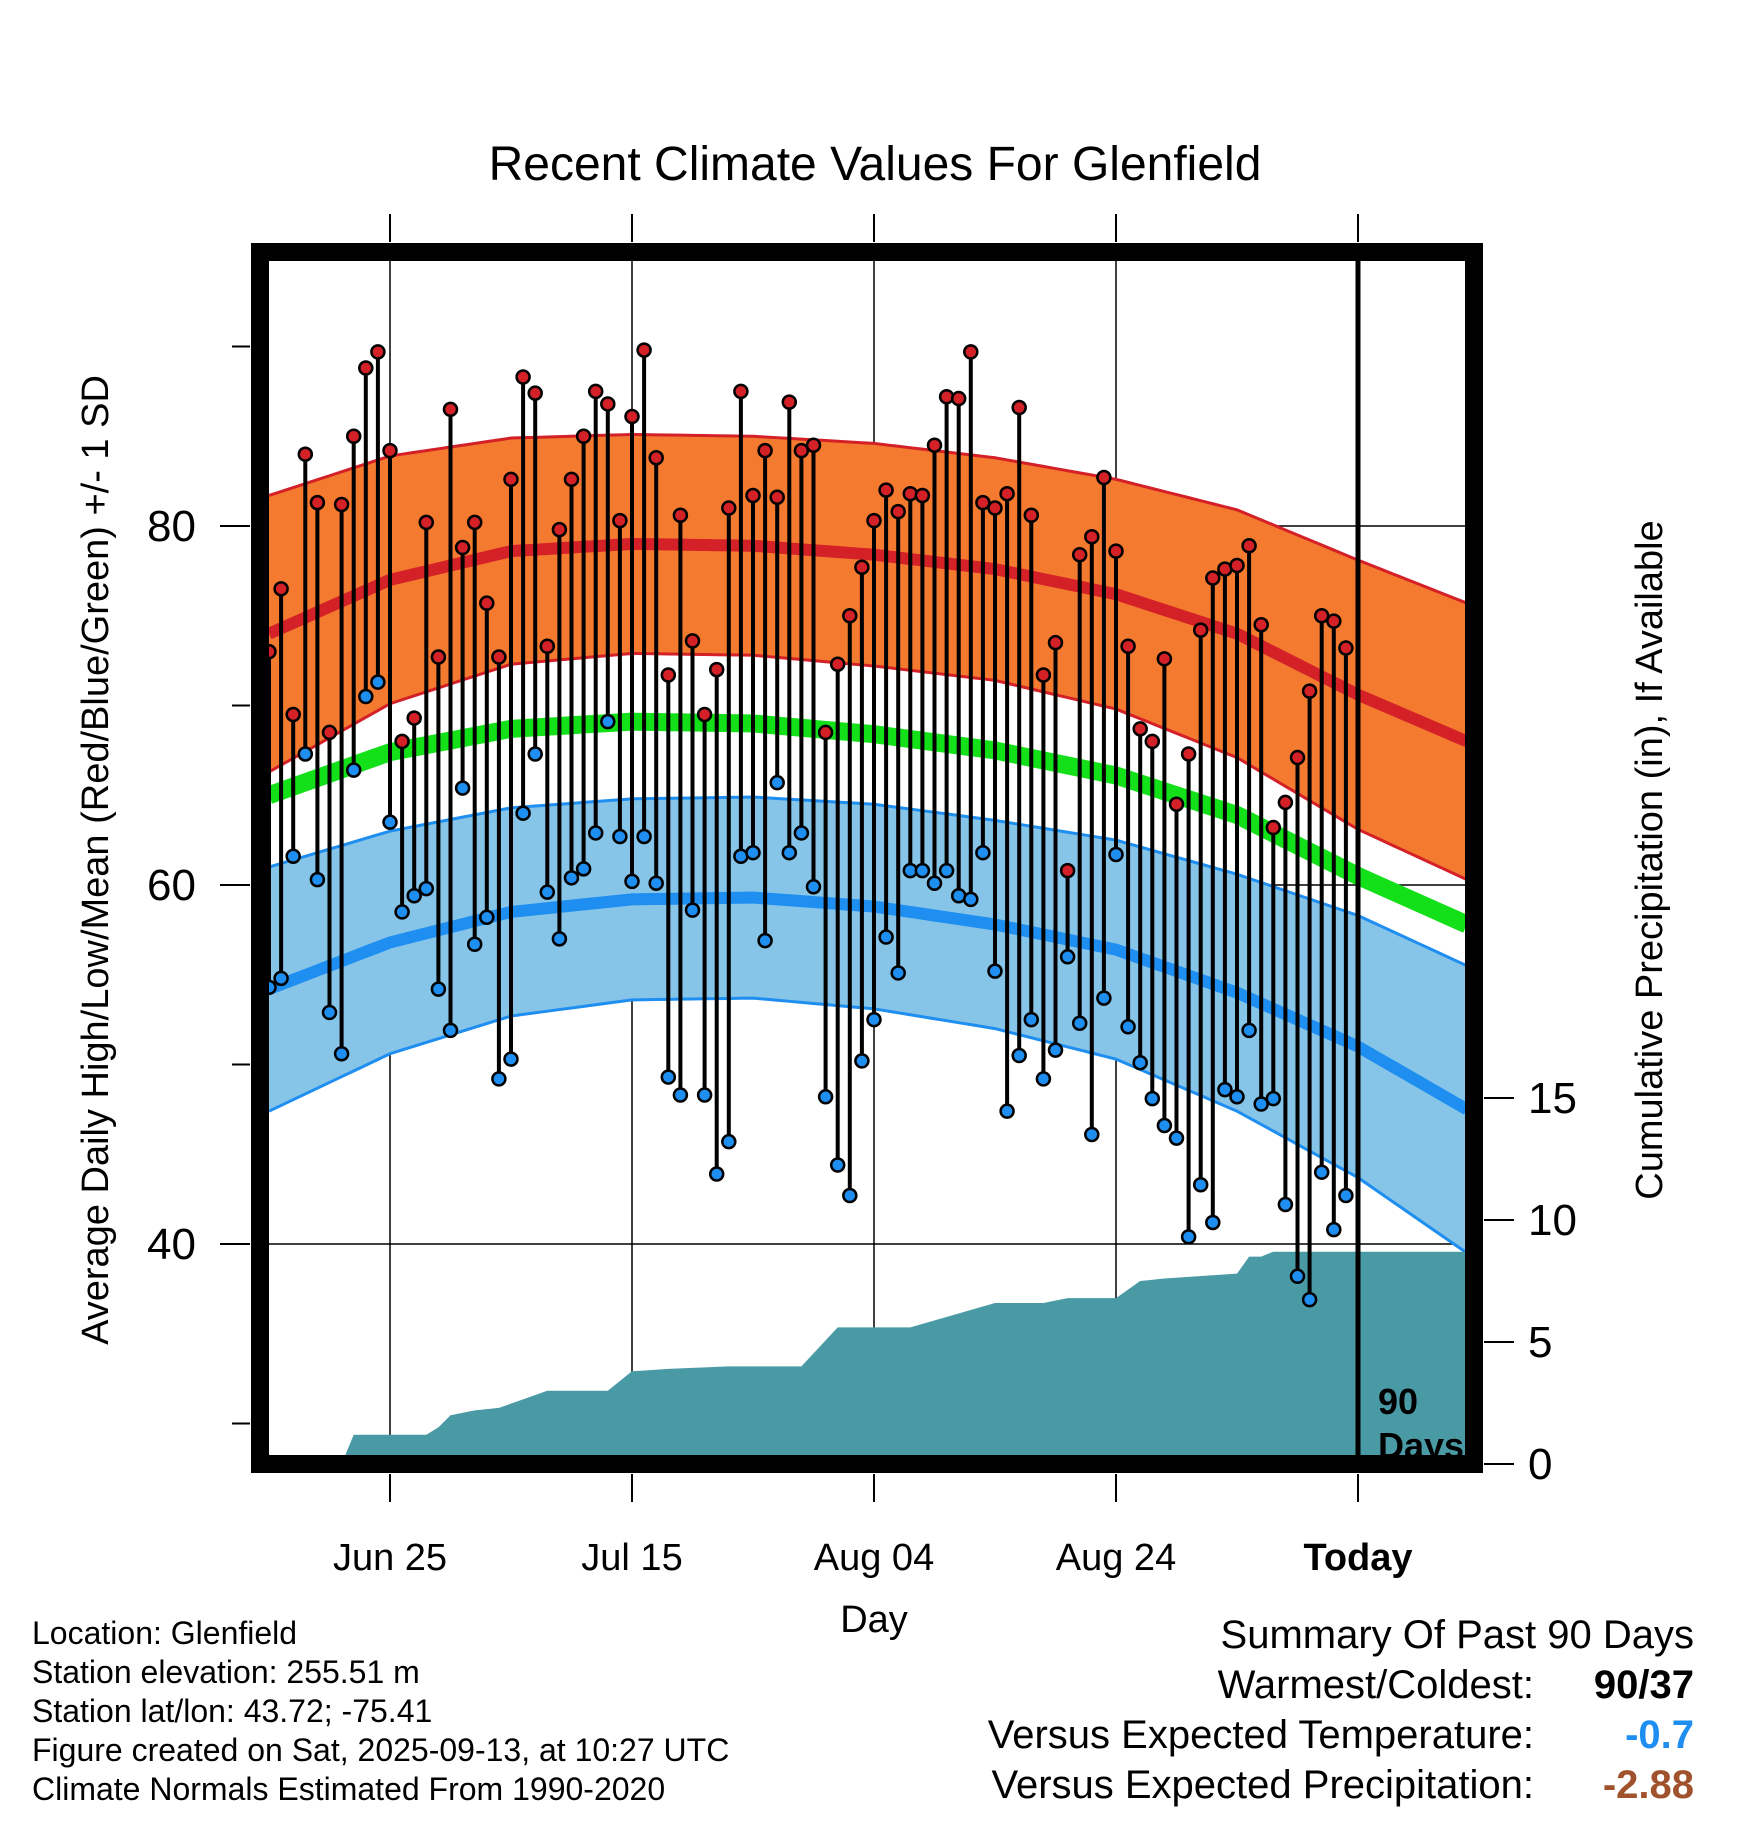  I want to click on warmest-coldest-value: 90/37, so click(1643, 1685).